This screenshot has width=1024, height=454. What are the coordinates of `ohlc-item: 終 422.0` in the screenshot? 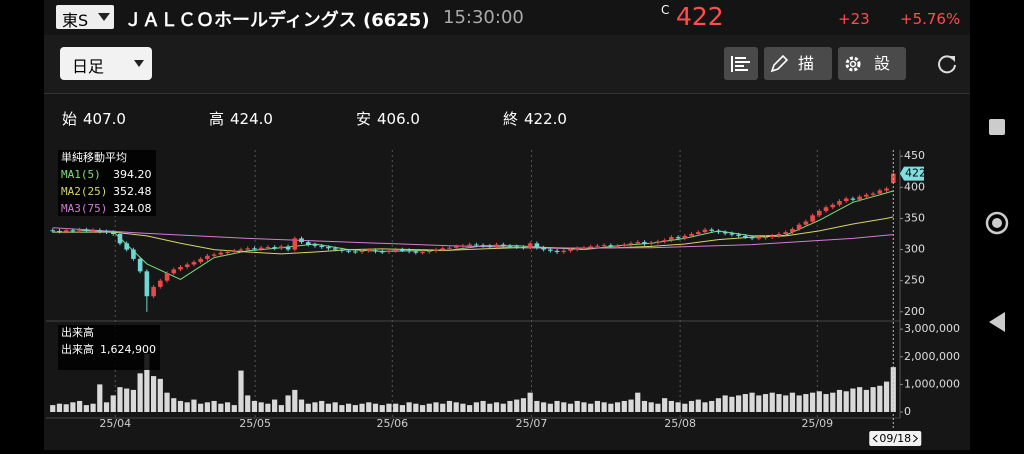 It's located at (535, 118).